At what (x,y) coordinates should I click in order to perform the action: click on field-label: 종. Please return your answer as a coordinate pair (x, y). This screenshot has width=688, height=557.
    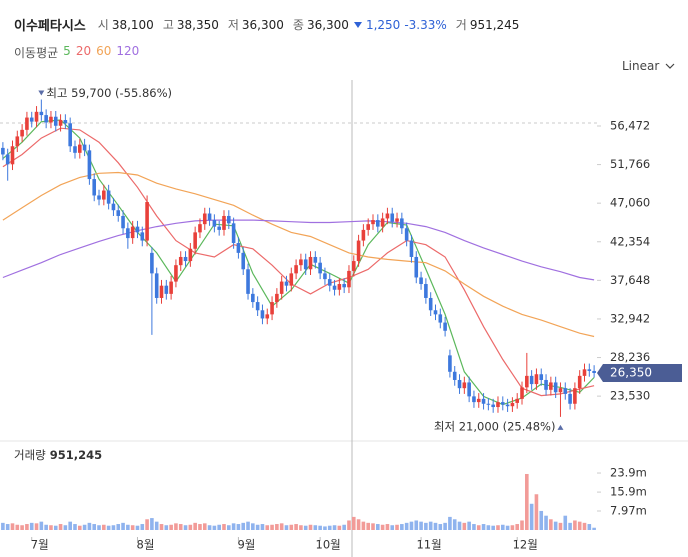
    Looking at the image, I should click on (298, 25).